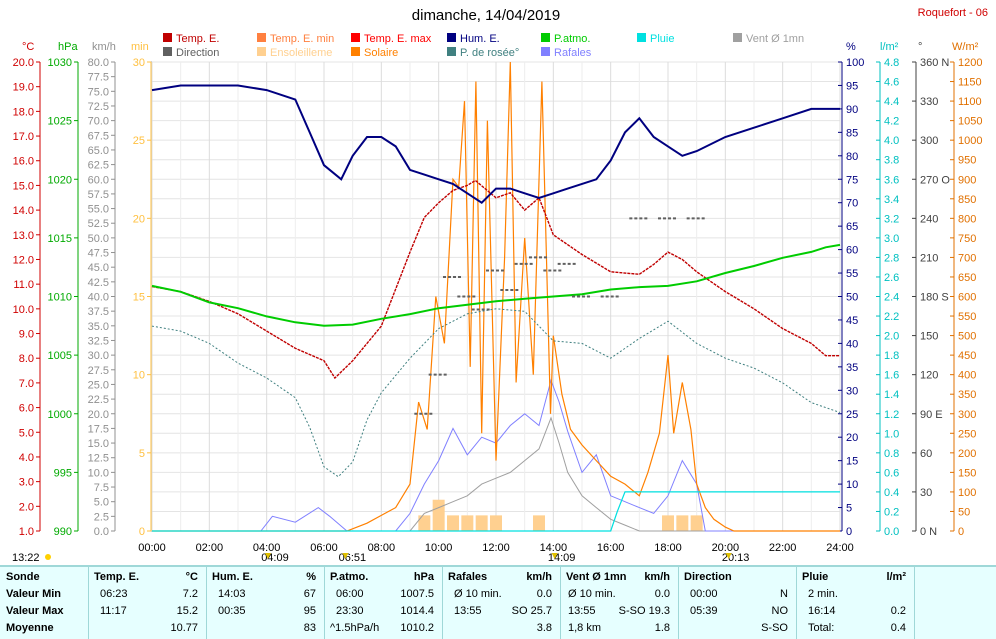  I want to click on direction-min-time: 00:00, so click(704, 594).